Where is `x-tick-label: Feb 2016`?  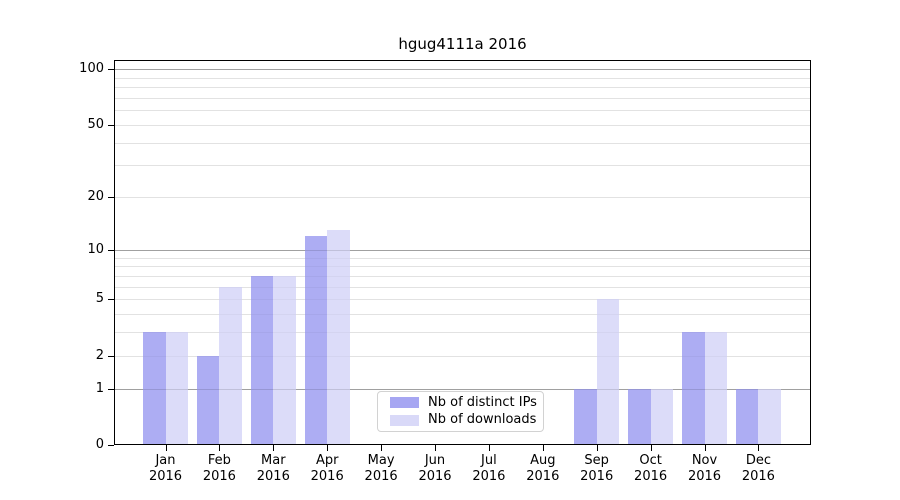 x-tick-label: Feb 2016 is located at coordinates (219, 468).